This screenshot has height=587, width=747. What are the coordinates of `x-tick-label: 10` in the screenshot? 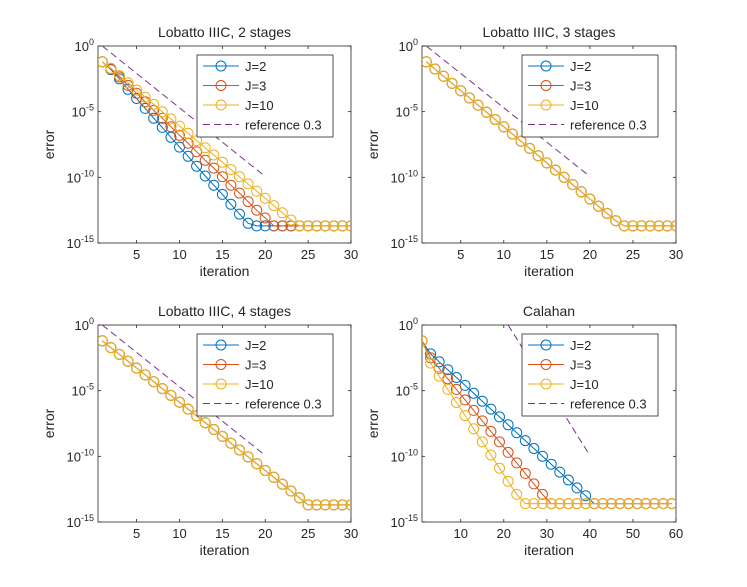 It's located at (461, 533).